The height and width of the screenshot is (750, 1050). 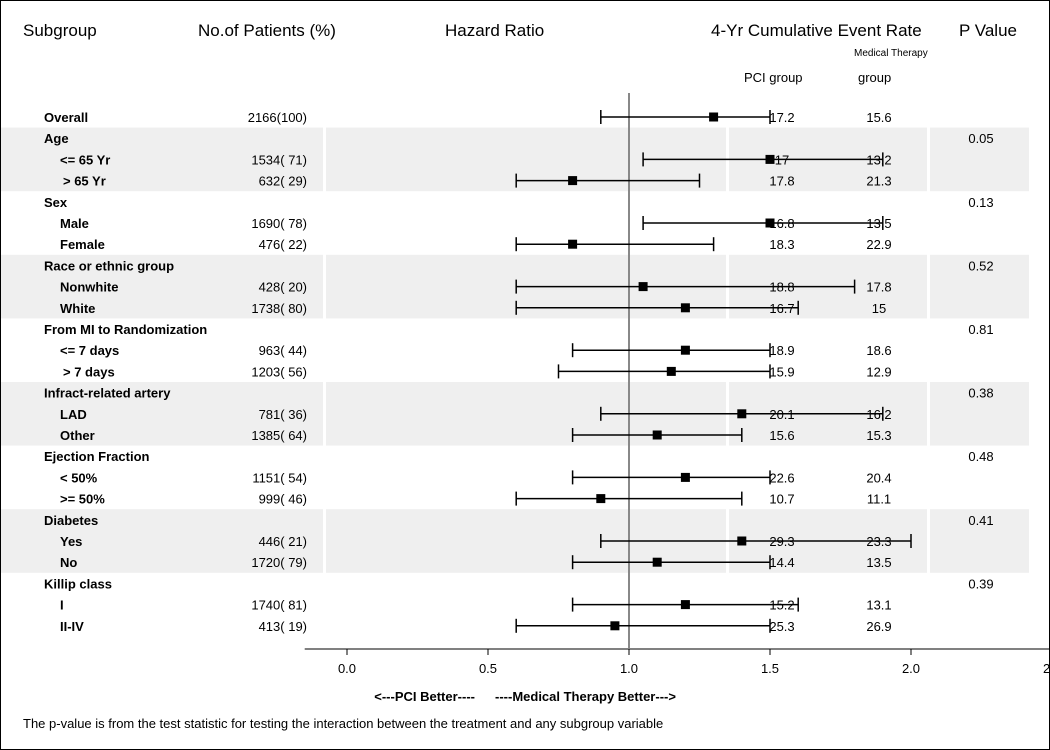 What do you see at coordinates (875, 77) in the screenshot?
I see `header-medical-line2: group` at bounding box center [875, 77].